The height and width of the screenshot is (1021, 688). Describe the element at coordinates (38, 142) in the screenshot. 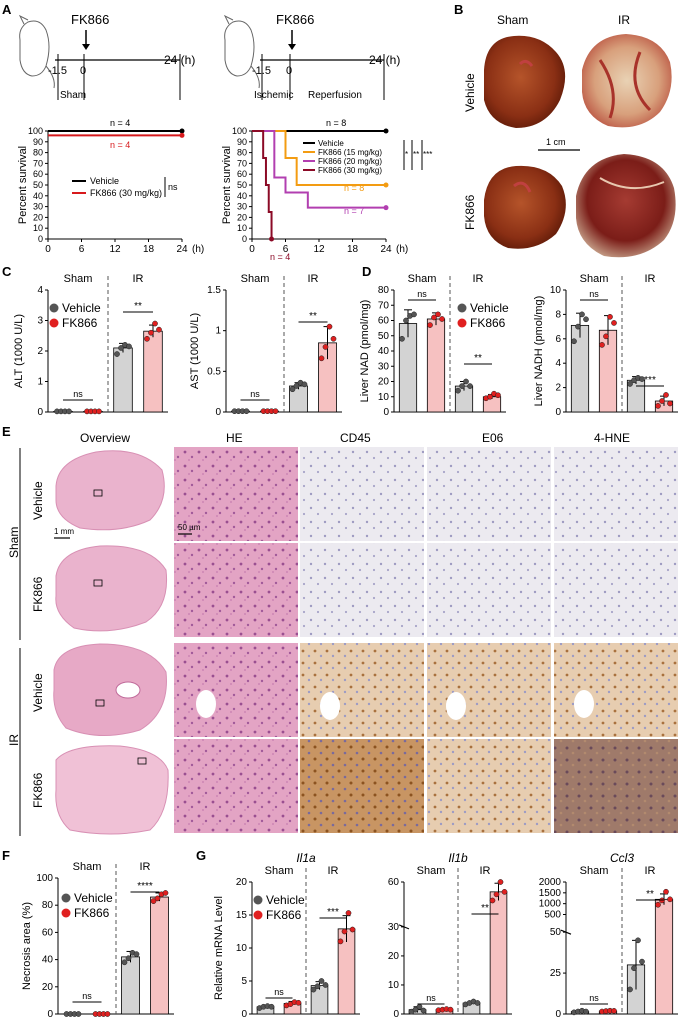

I see `y-tick-label: 90` at that location.